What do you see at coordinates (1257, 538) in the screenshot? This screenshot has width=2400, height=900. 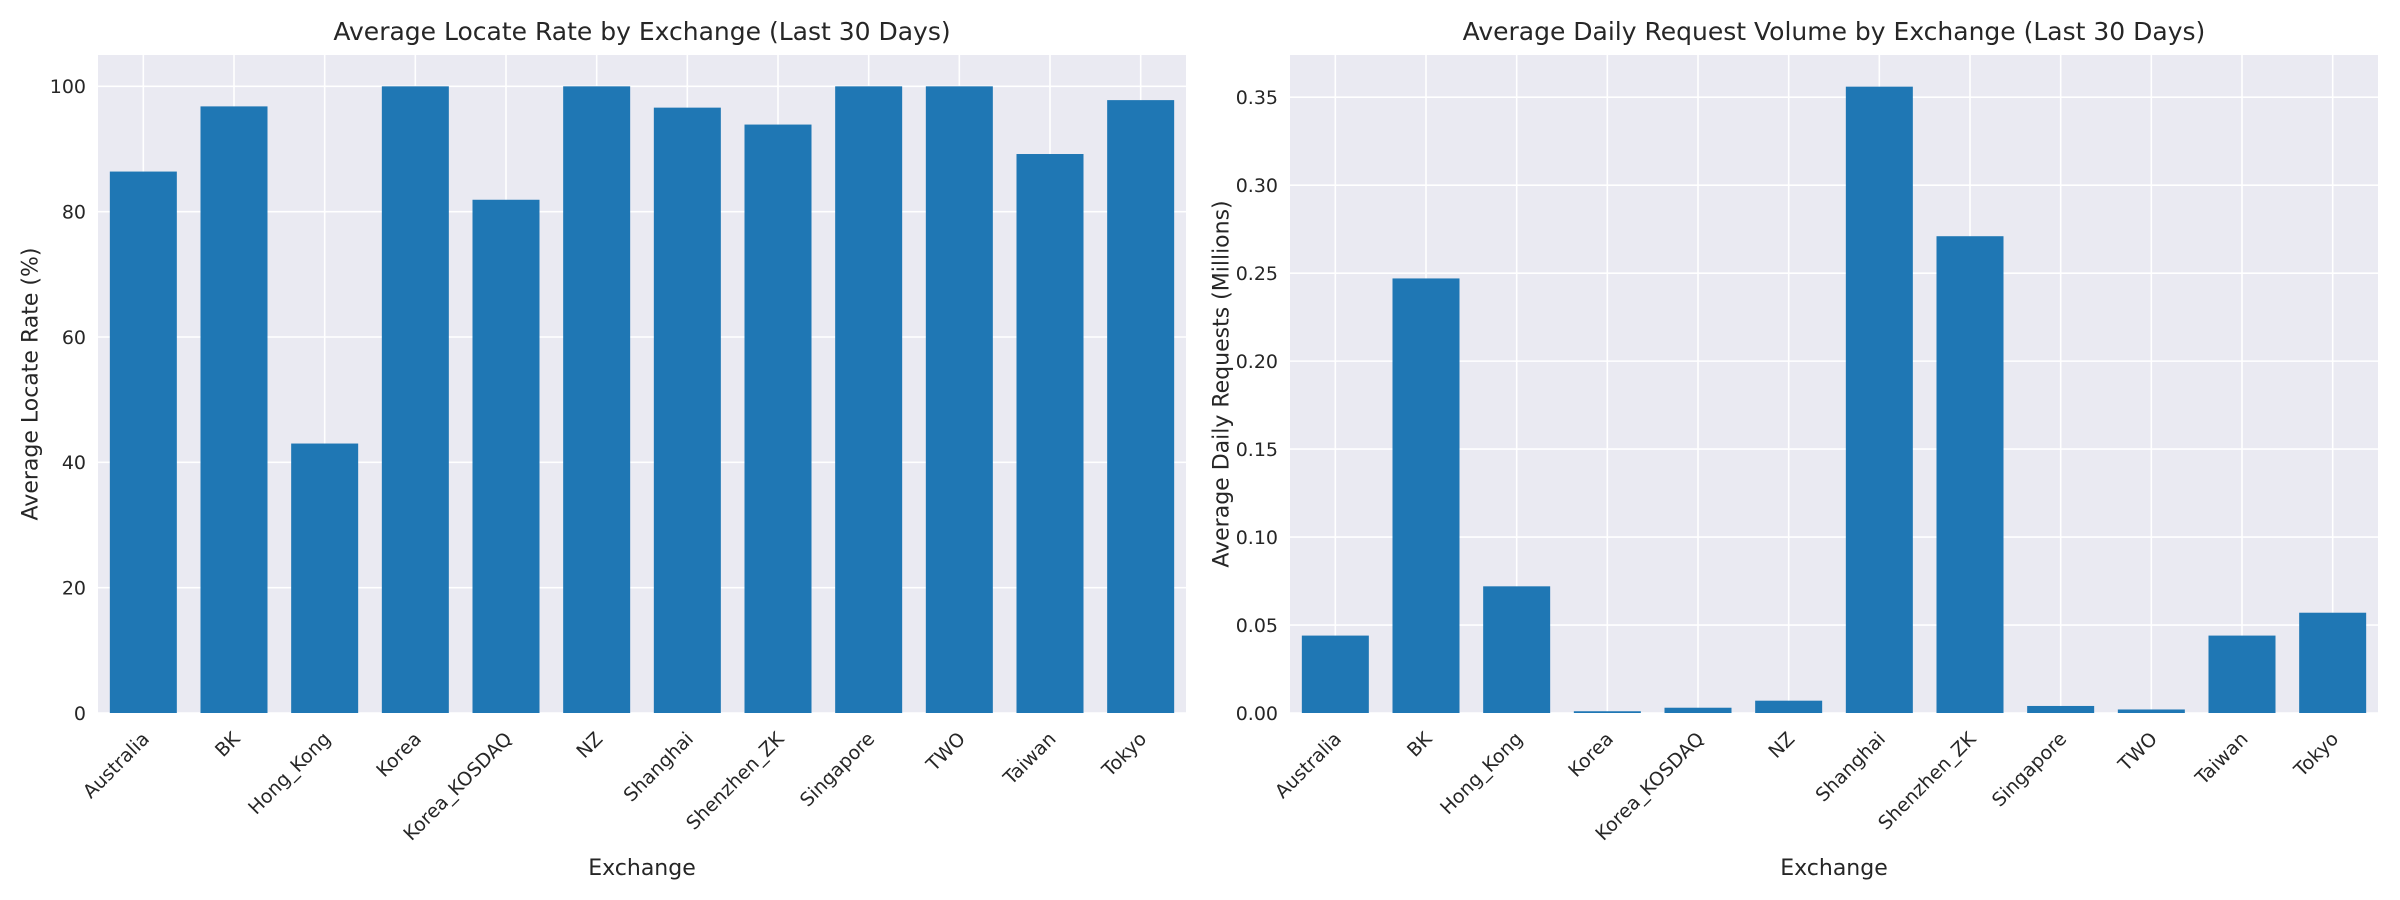 I see `y-tick-label: 0.10` at bounding box center [1257, 538].